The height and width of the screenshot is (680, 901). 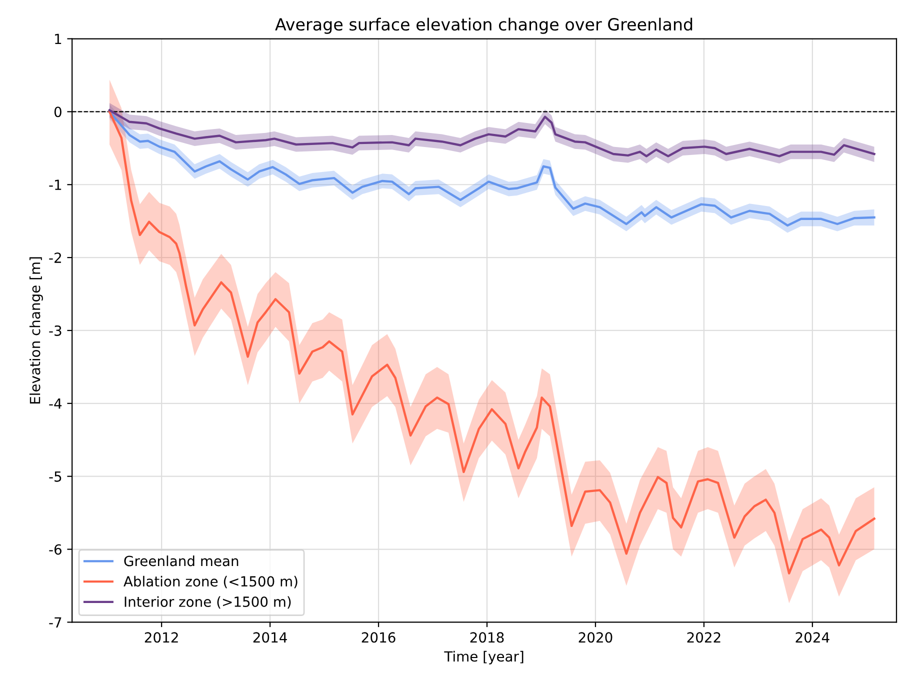 I want to click on y-tick-label: -1, so click(x=55, y=185).